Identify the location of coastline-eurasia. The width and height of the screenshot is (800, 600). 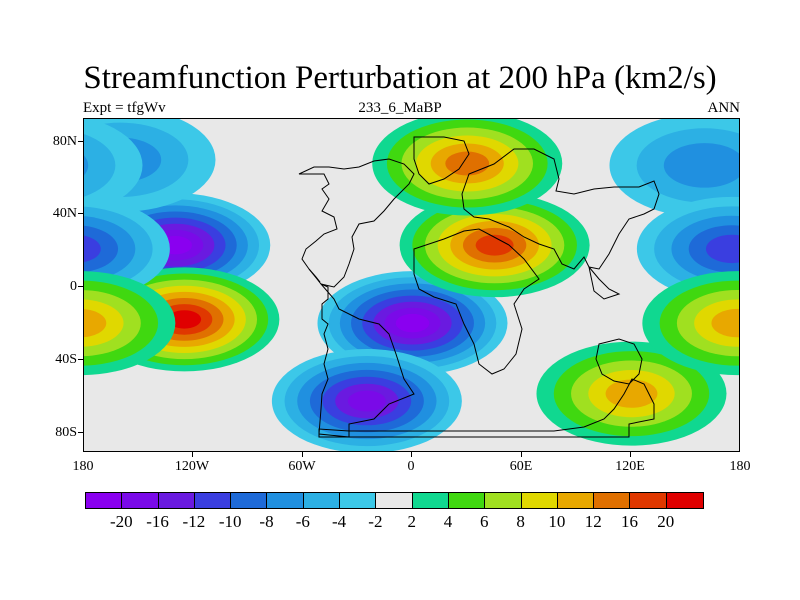
(560, 209).